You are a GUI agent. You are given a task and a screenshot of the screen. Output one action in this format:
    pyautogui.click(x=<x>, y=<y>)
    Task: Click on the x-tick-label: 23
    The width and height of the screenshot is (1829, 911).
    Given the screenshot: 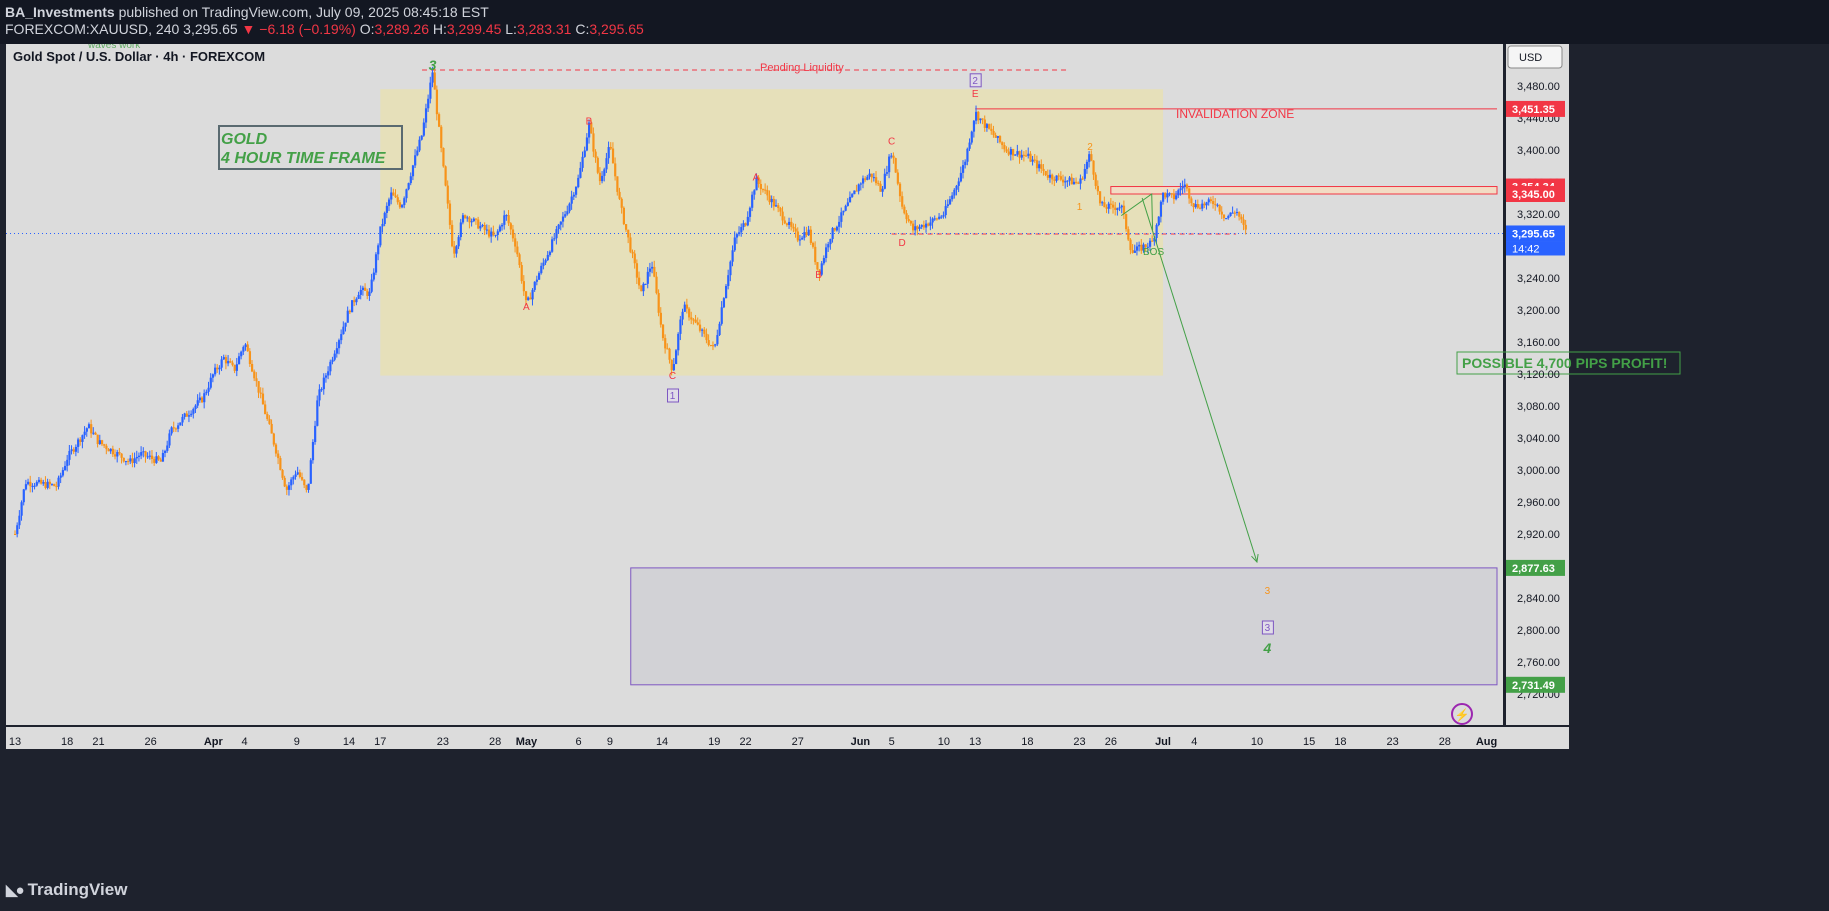 What is the action you would take?
    pyautogui.click(x=1393, y=742)
    